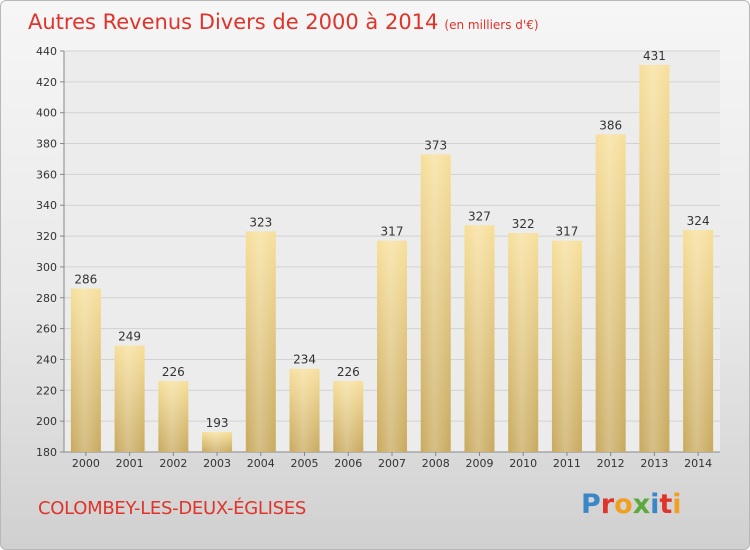  What do you see at coordinates (305, 463) in the screenshot?
I see `x-tick-label: 2005` at bounding box center [305, 463].